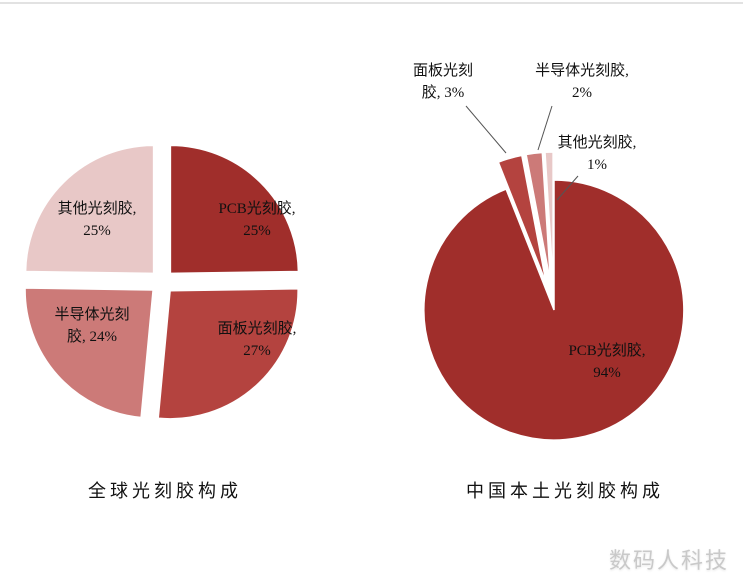 The width and height of the screenshot is (743, 580). What do you see at coordinates (92, 326) in the screenshot?
I see `slice-label-global-semiconductor: 半导体光刻胶, 24%` at bounding box center [92, 326].